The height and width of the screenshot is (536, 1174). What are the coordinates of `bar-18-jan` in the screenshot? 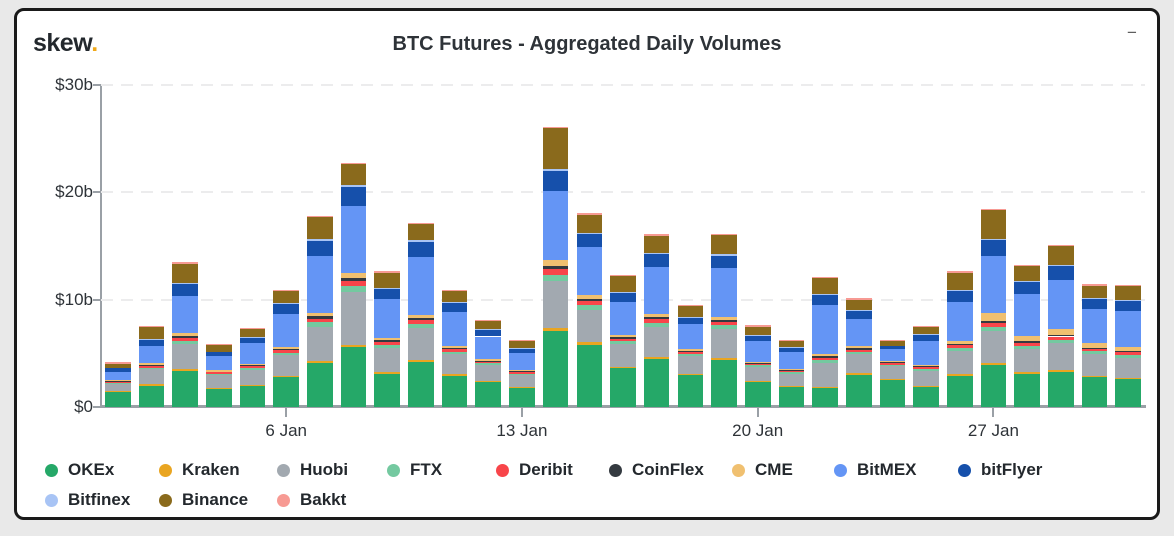 It's located at (690, 246).